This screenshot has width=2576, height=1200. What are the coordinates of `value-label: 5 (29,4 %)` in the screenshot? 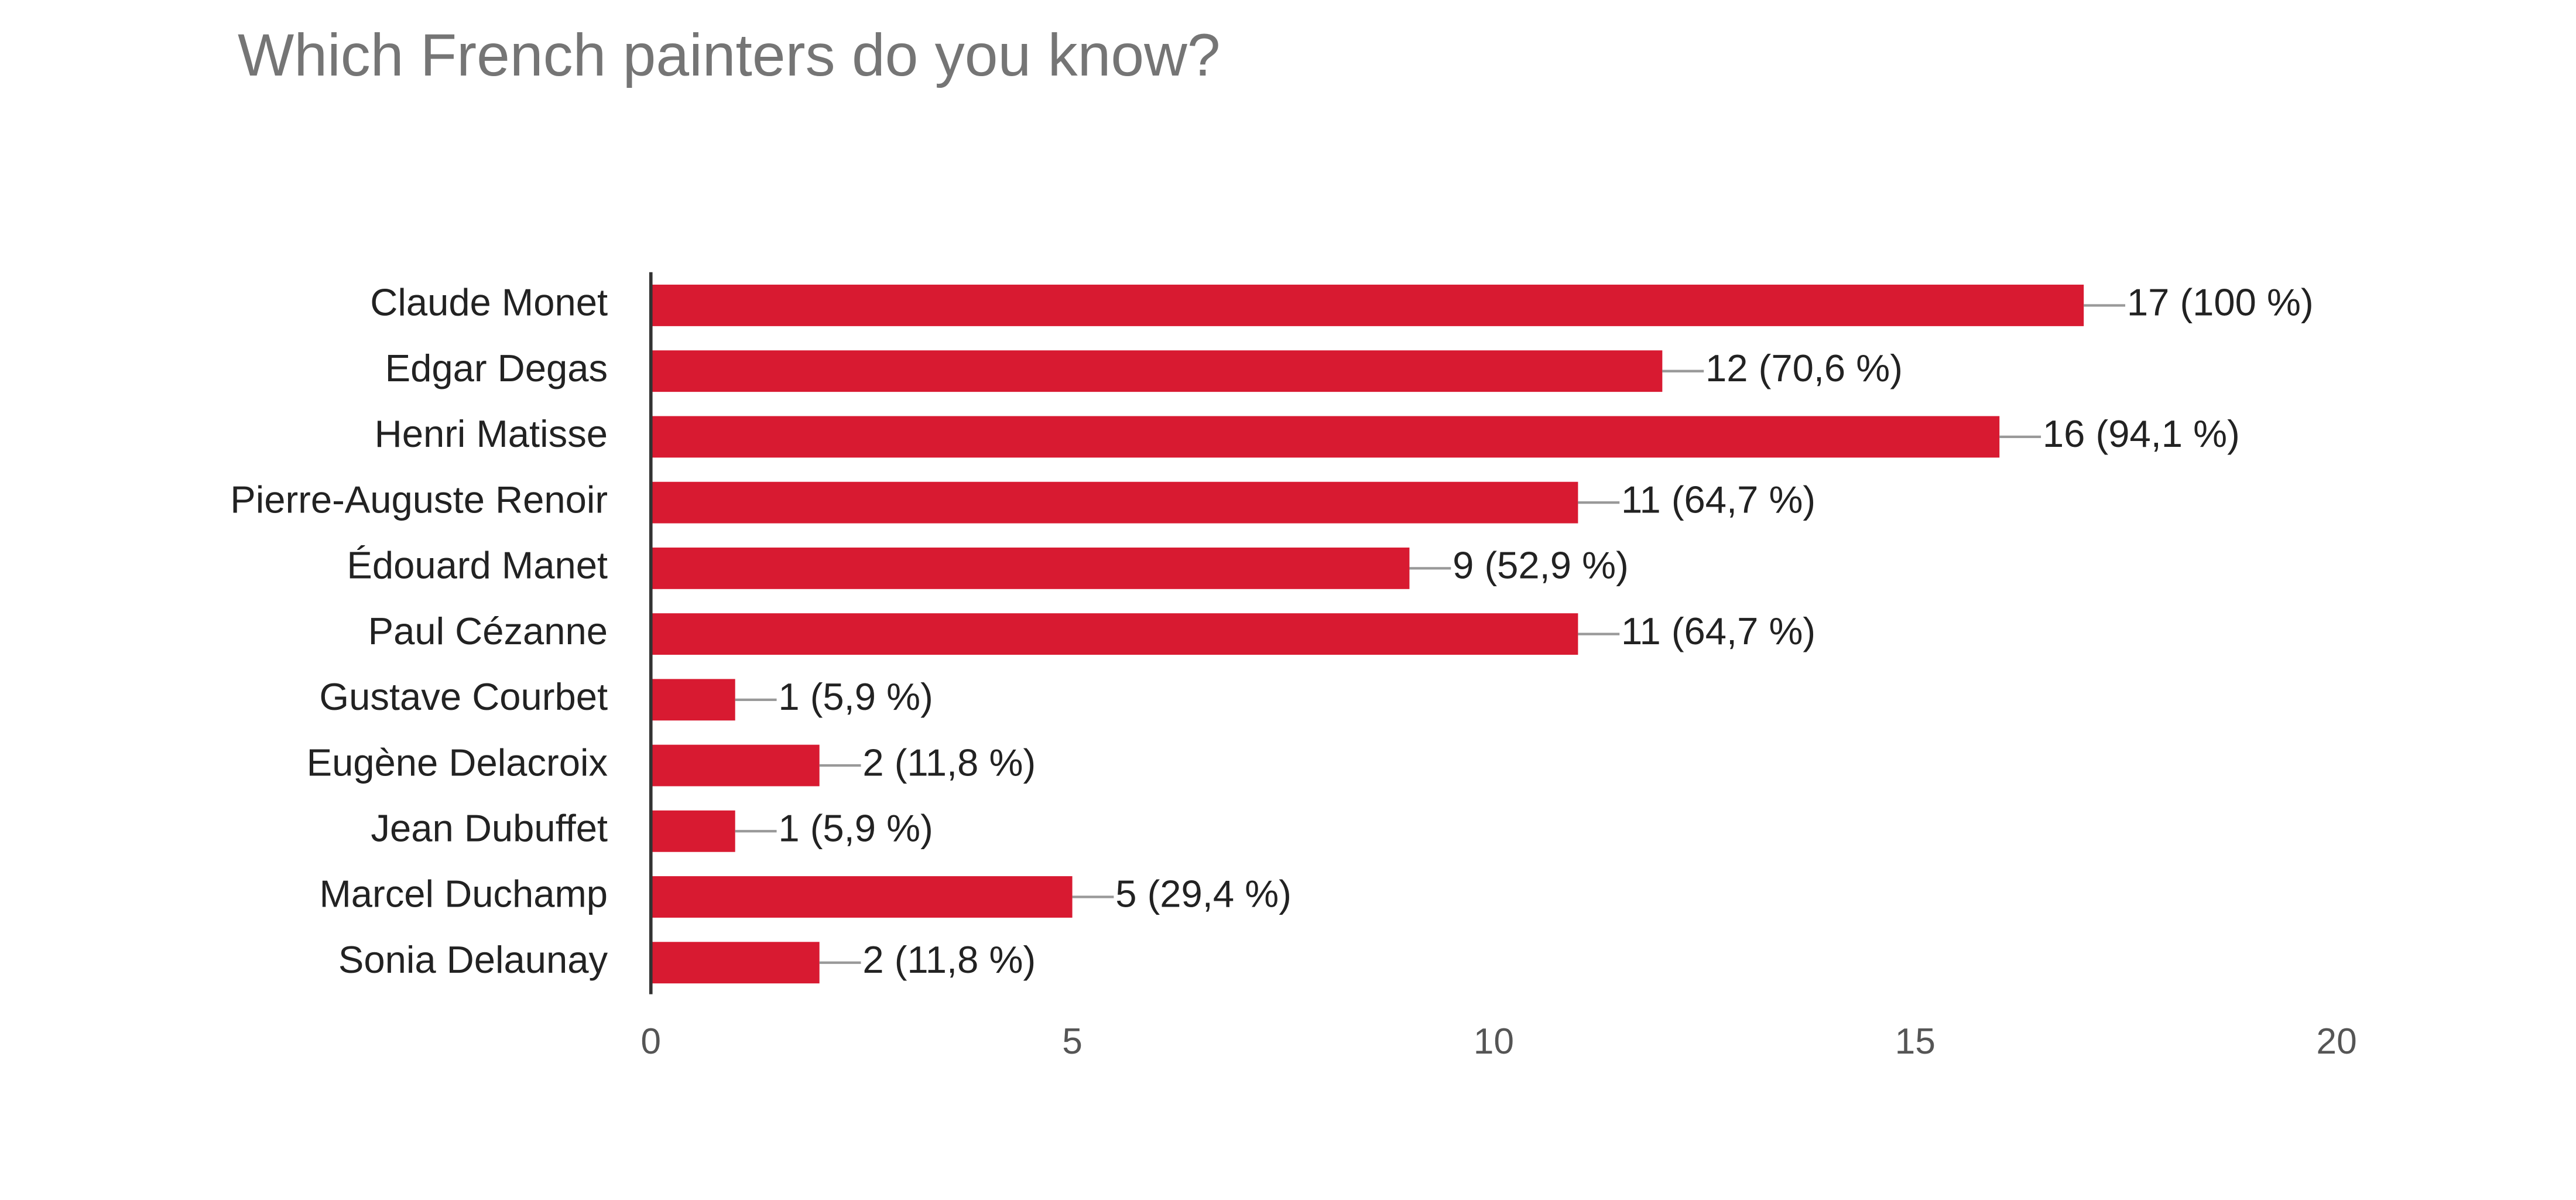 It's located at (1203, 894).